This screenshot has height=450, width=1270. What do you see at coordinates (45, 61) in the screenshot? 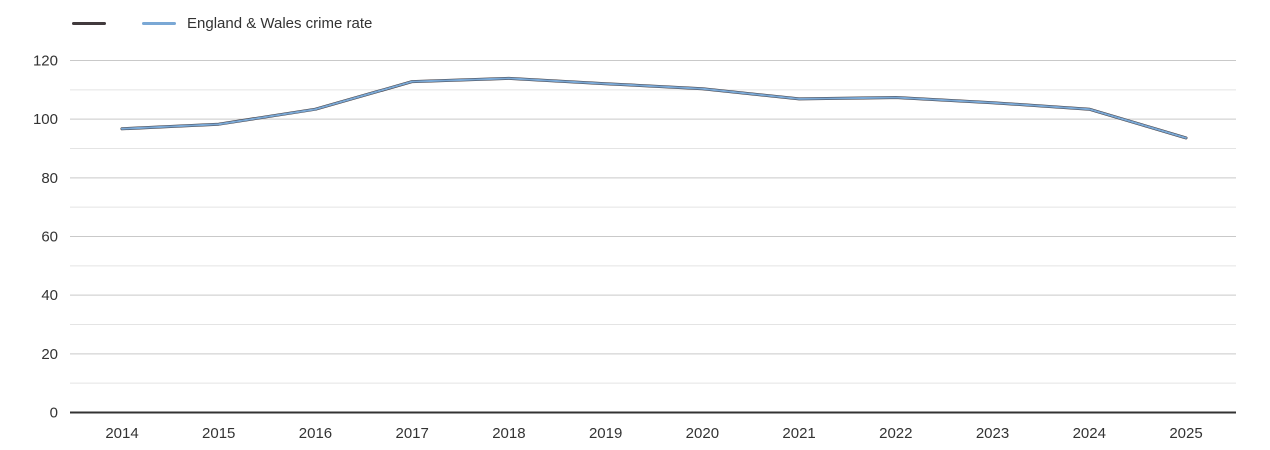
I see `y-axis-tick-label: 120` at bounding box center [45, 61].